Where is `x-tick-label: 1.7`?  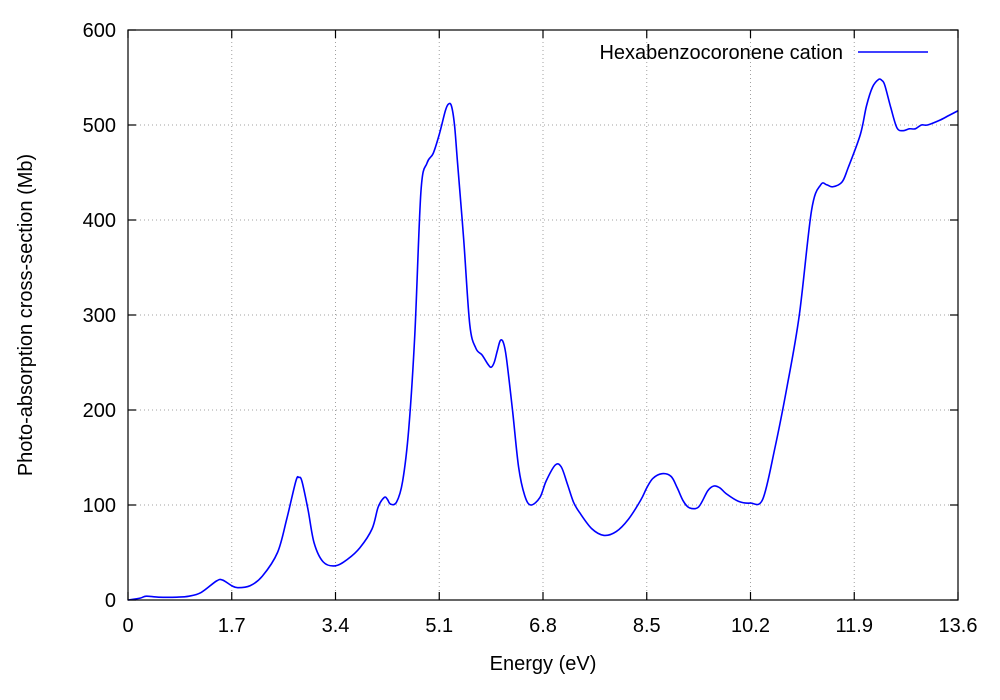 x-tick-label: 1.7 is located at coordinates (232, 626).